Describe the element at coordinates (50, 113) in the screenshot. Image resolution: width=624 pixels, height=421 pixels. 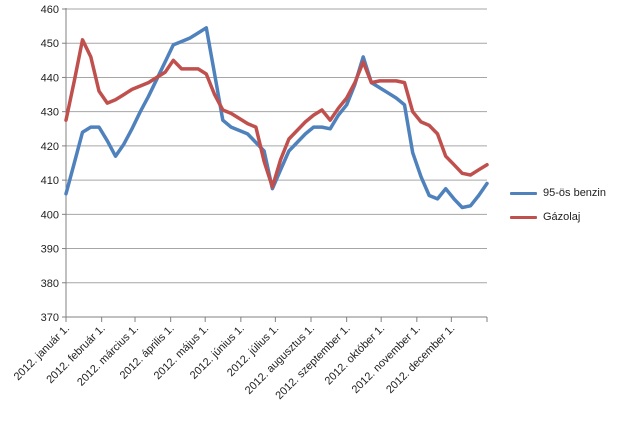
I see `y-axis-label: 430` at that location.